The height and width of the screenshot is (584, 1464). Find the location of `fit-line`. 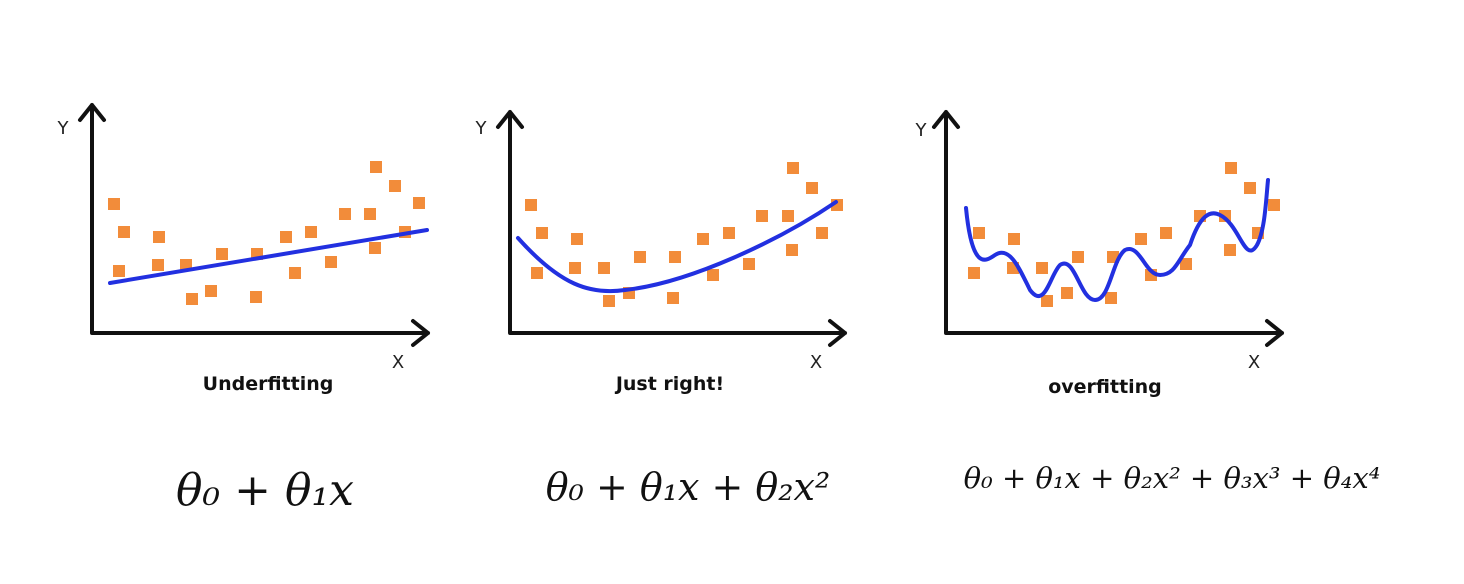

fit-line is located at coordinates (268, 256).